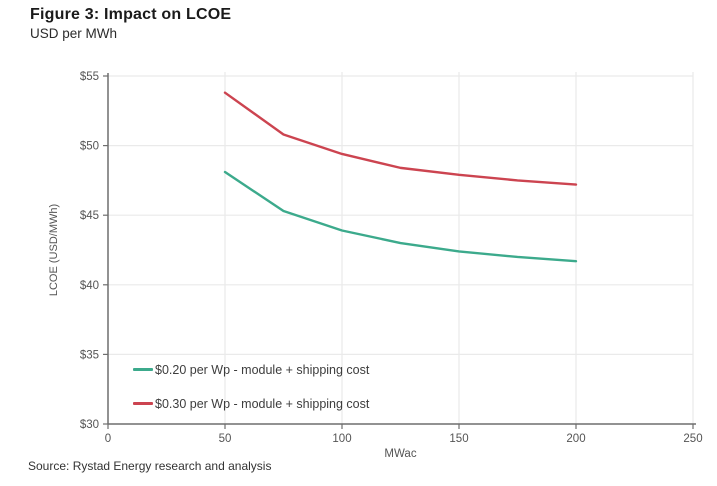 Image resolution: width=717 pixels, height=486 pixels. What do you see at coordinates (262, 403) in the screenshot?
I see `legend-label-030-wp: $0.30 per Wp - module + shipping cost` at bounding box center [262, 403].